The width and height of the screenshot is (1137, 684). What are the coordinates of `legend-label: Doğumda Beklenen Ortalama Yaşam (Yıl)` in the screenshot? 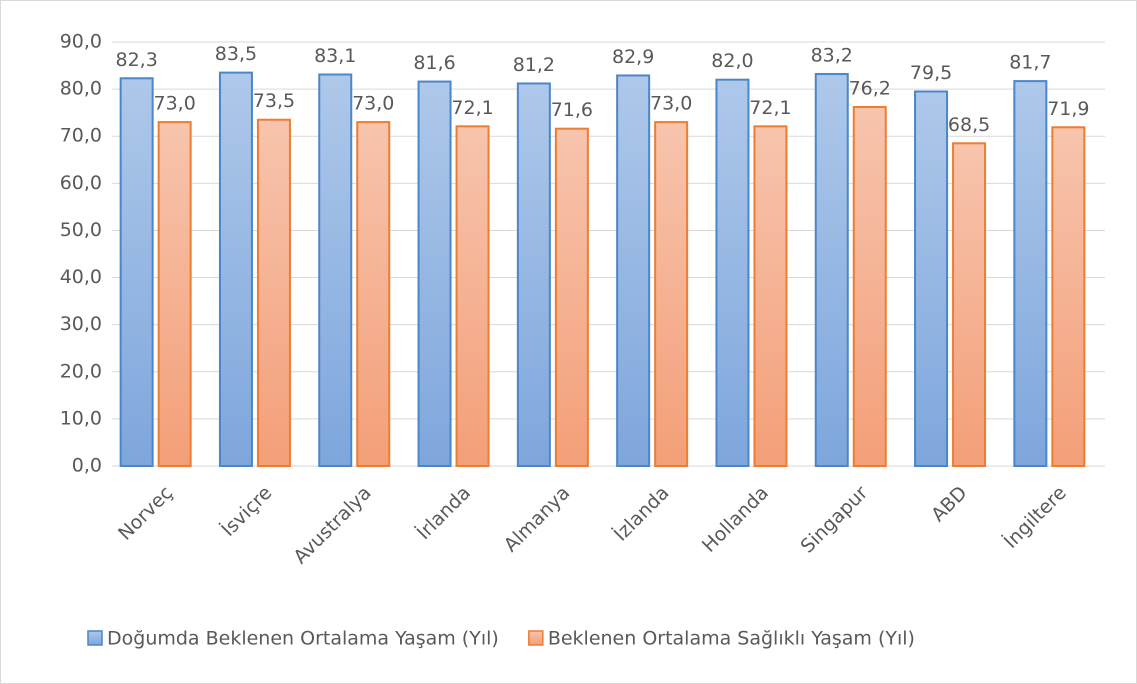 It's located at (303, 639).